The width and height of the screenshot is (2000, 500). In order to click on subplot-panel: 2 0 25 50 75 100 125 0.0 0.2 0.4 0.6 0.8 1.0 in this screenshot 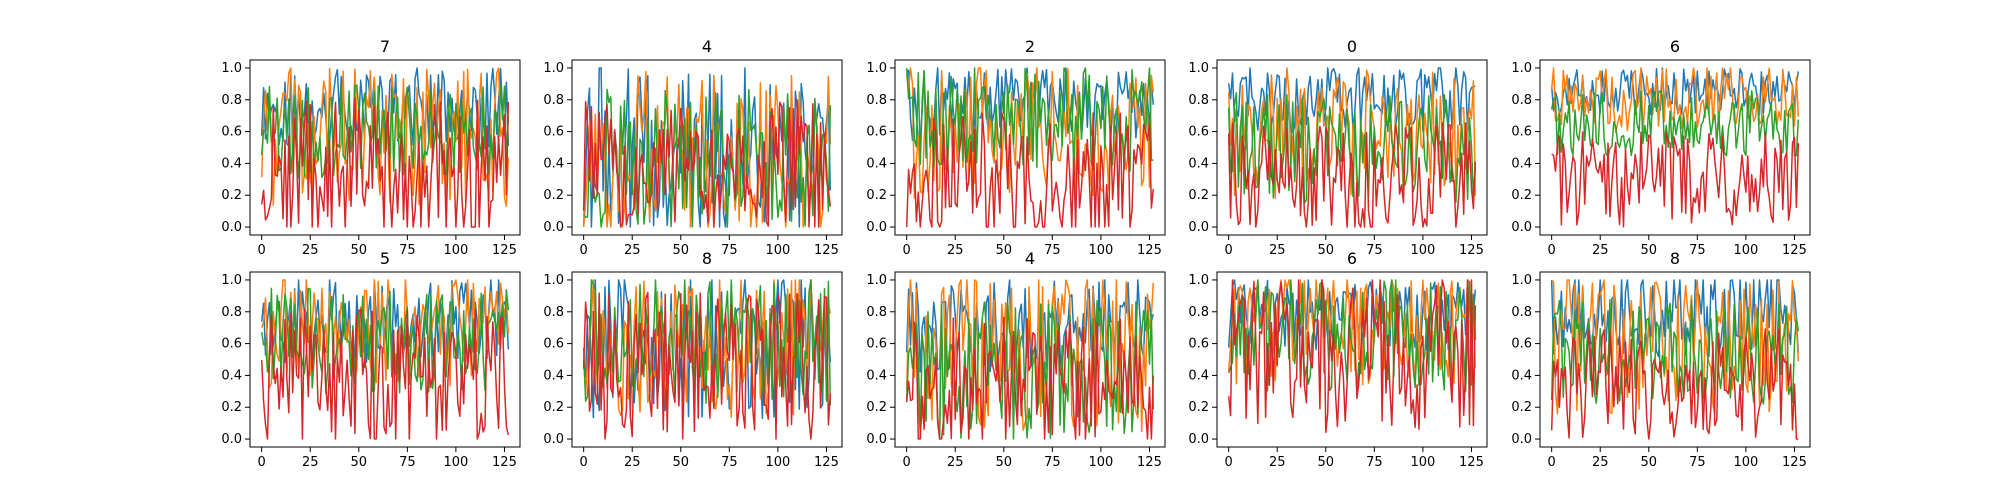, I will do `click(1016, 147)`.